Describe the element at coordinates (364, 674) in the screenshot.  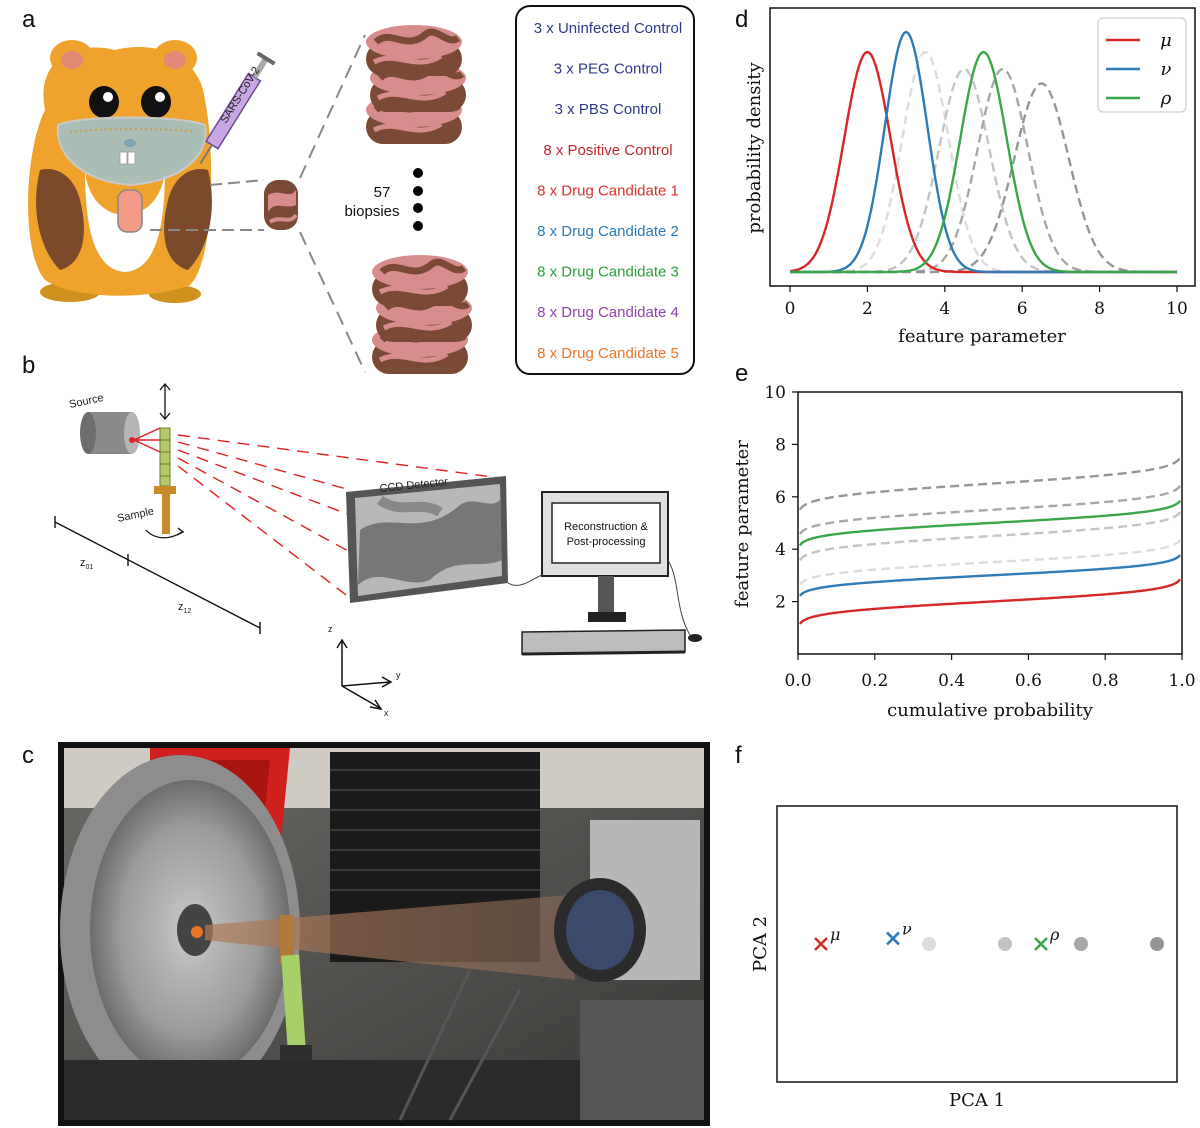
I see `xyz-axes` at that location.